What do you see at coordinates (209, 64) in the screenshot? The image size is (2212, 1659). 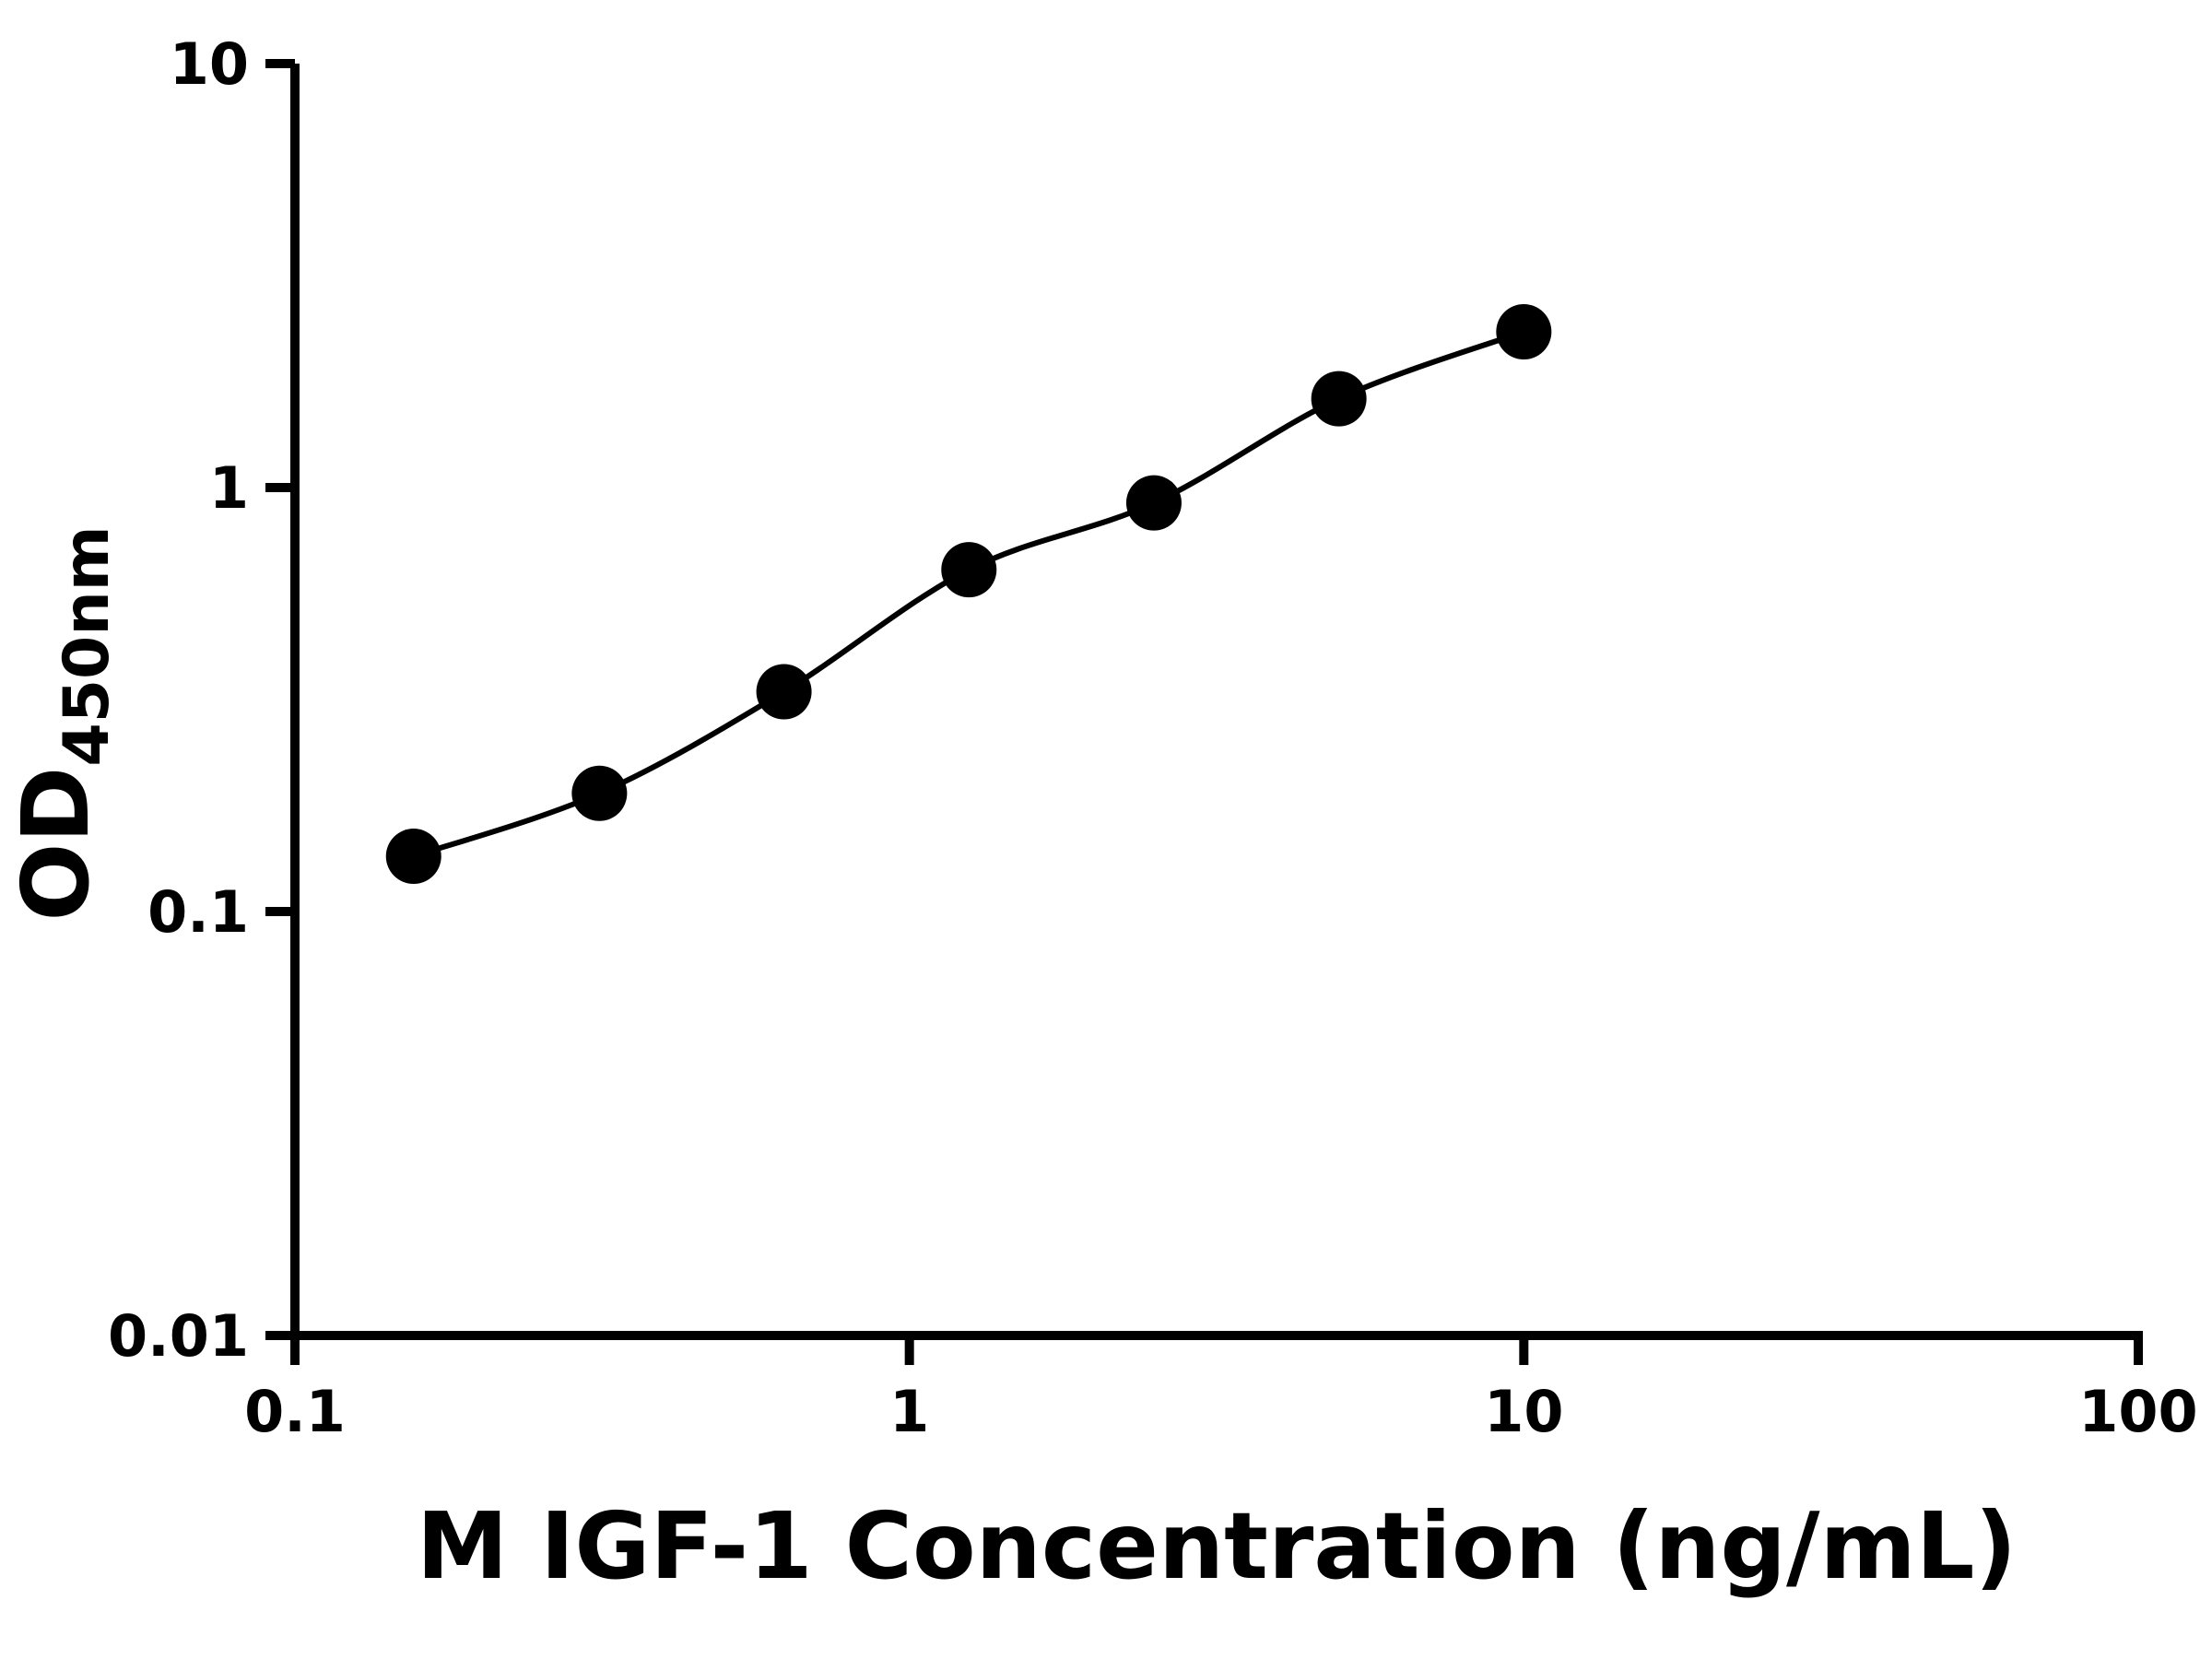 I see `y-axis-tick-label: 10` at bounding box center [209, 64].